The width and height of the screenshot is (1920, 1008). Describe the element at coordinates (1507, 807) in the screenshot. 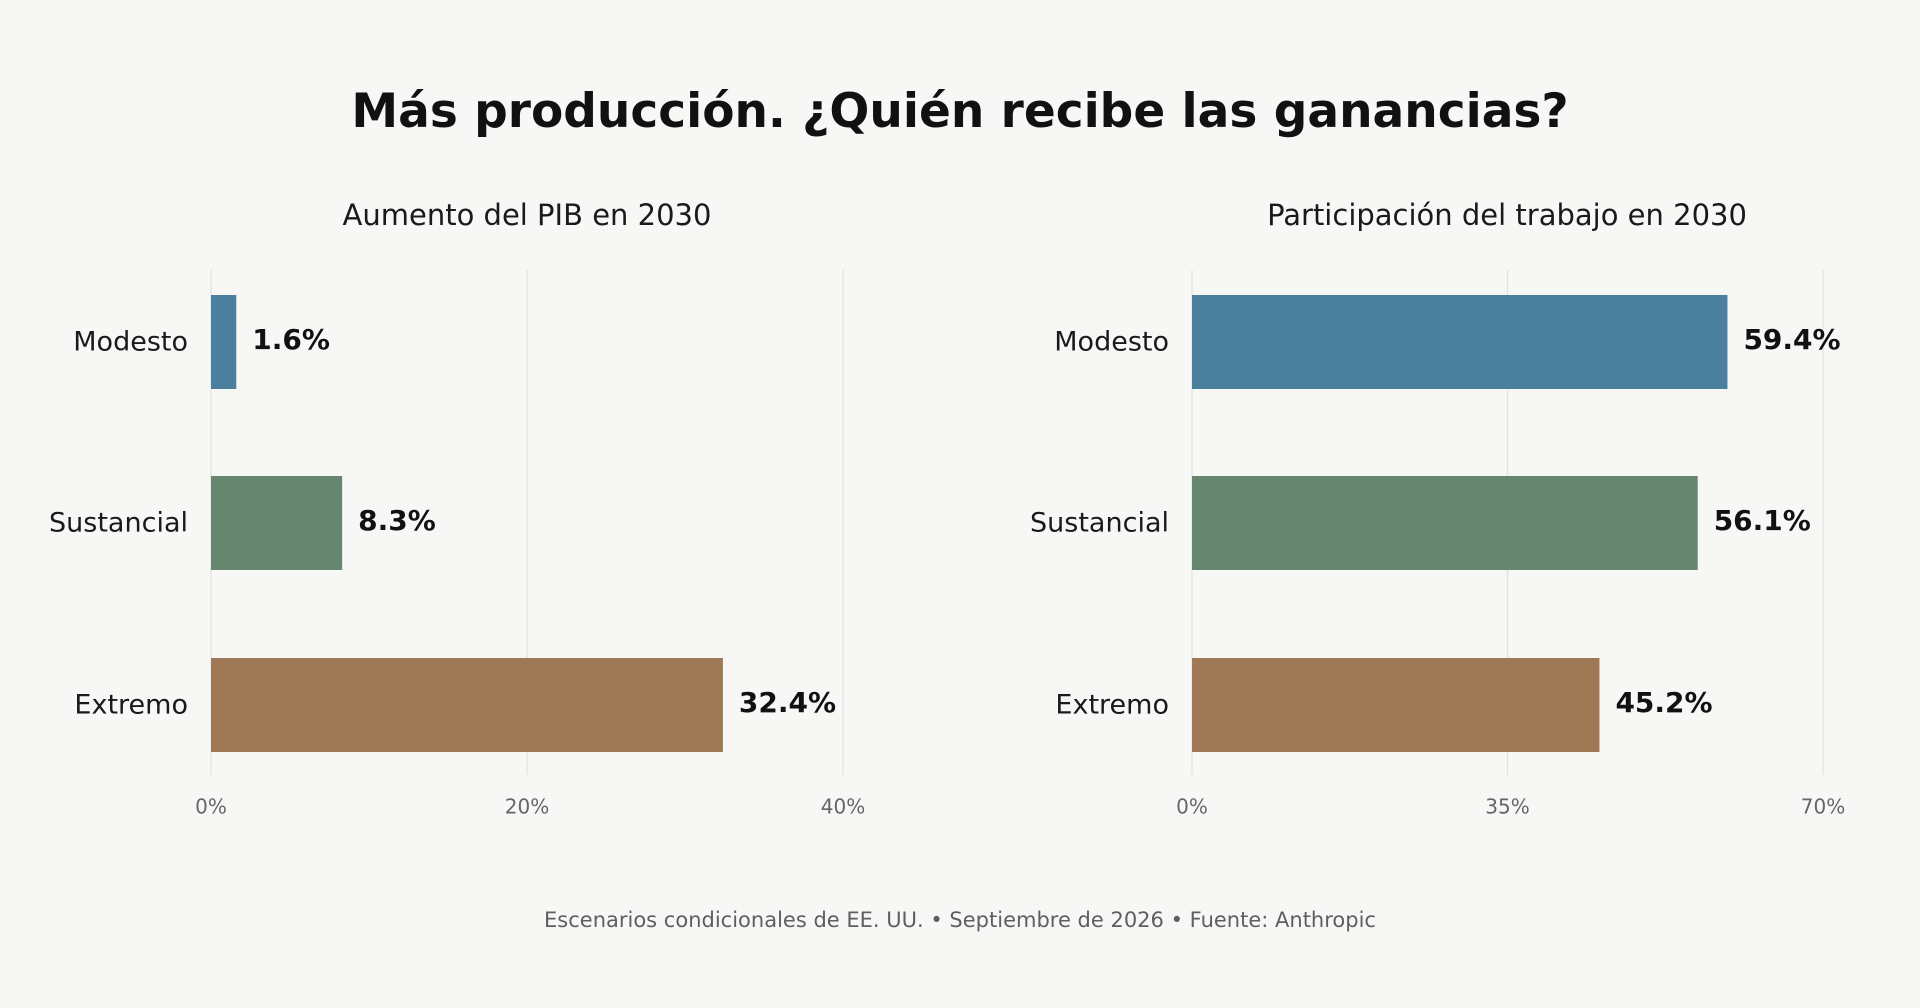

I see `labor-x-tick-label: 35%` at that location.